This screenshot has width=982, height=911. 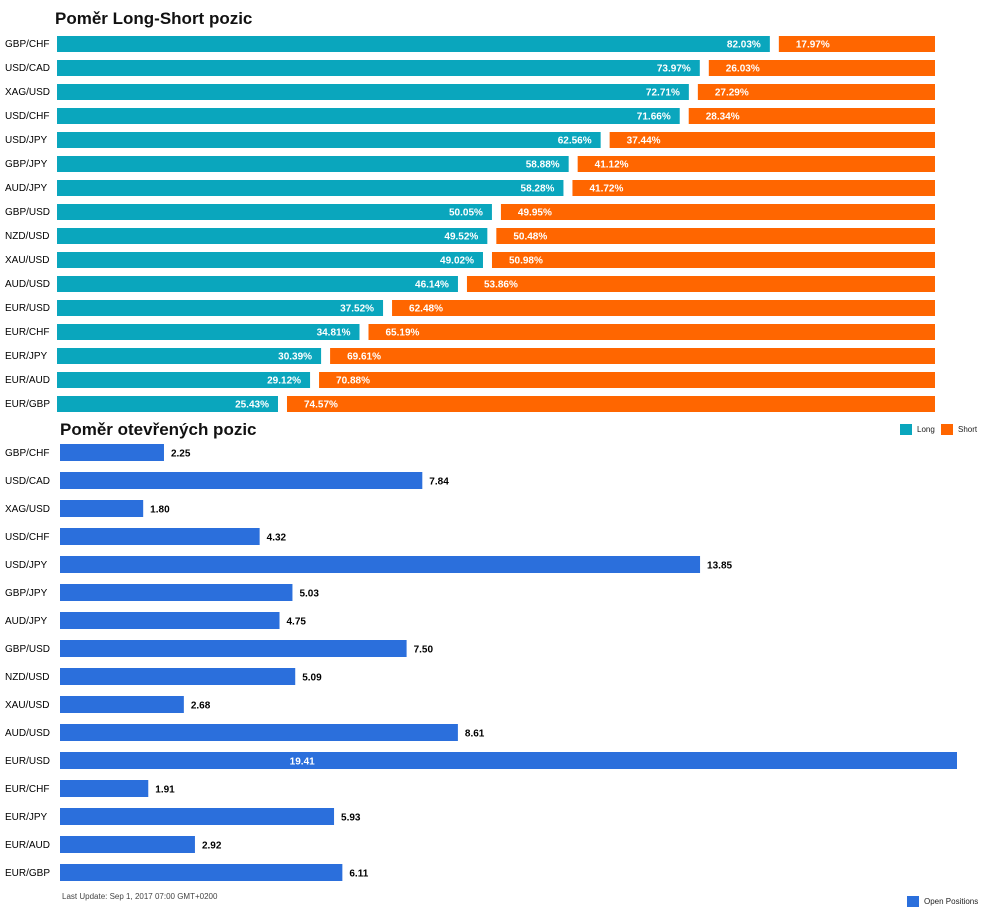 What do you see at coordinates (27, 308) in the screenshot?
I see `ls-category-label: EUR/USD` at bounding box center [27, 308].